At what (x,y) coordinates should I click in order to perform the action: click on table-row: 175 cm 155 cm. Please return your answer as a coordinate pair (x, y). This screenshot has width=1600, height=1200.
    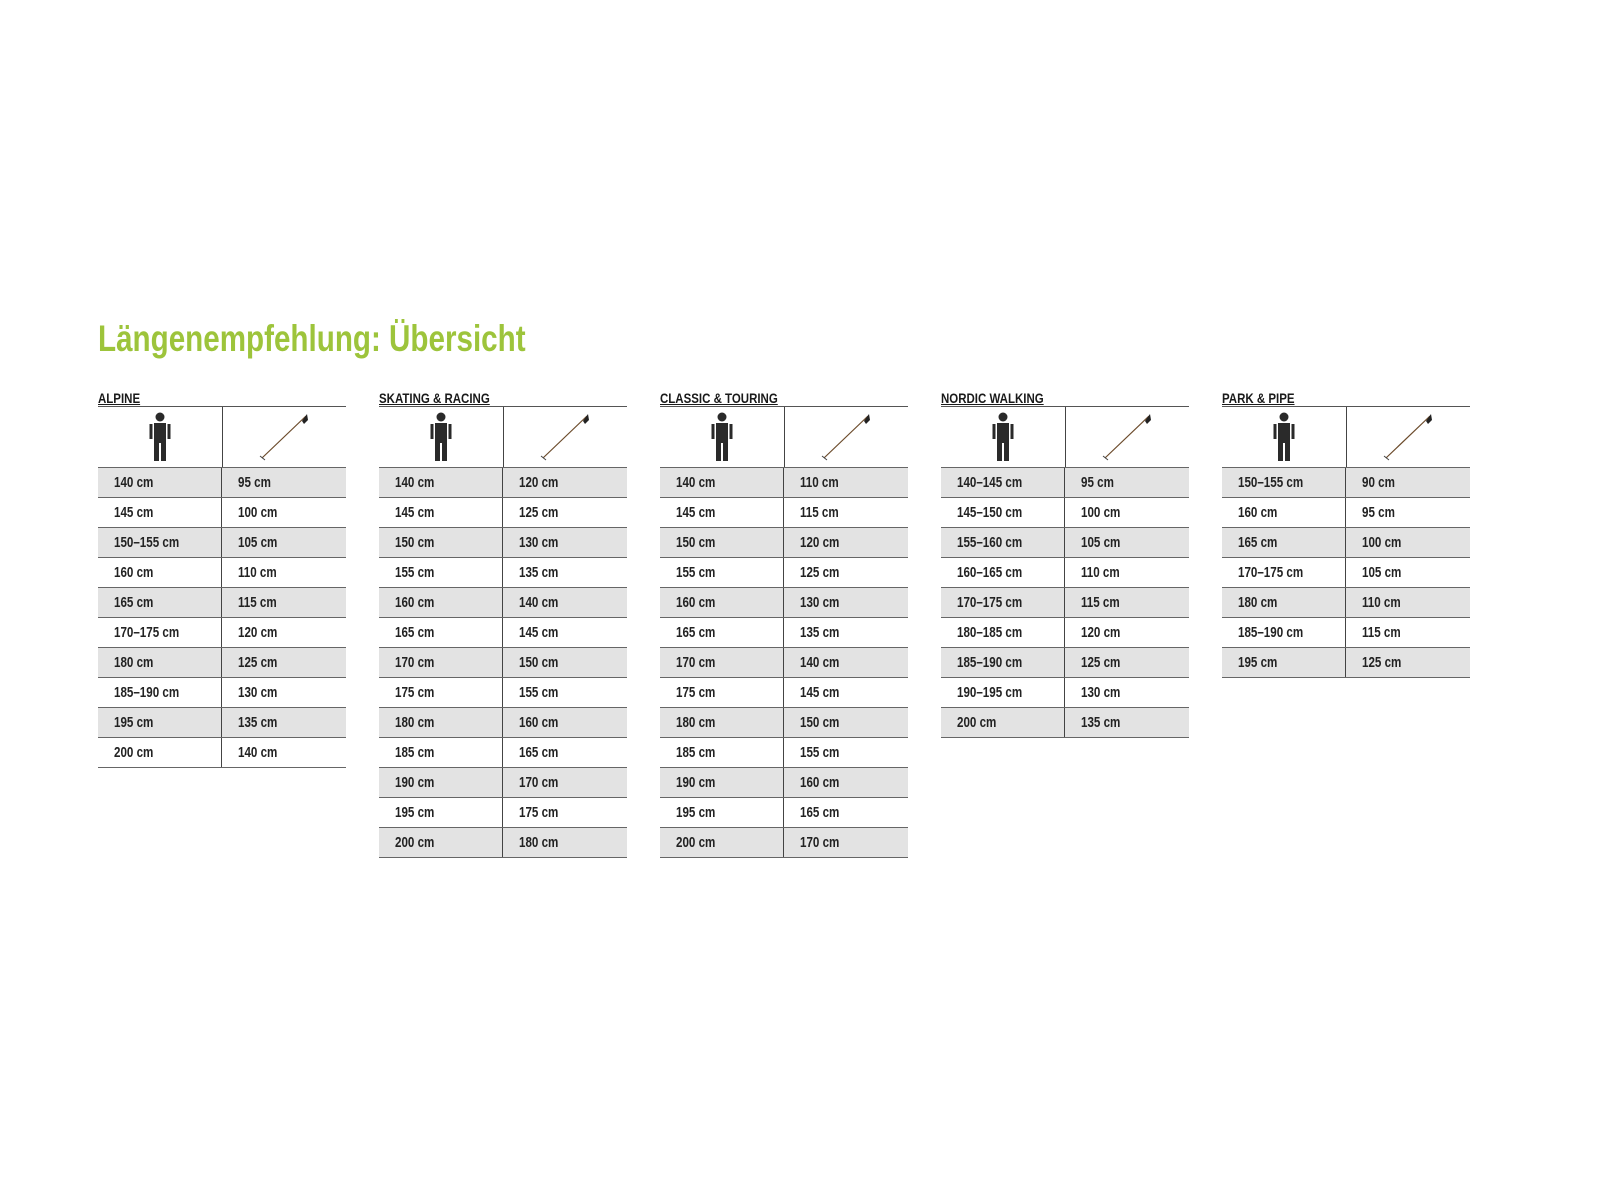
    Looking at the image, I should click on (503, 692).